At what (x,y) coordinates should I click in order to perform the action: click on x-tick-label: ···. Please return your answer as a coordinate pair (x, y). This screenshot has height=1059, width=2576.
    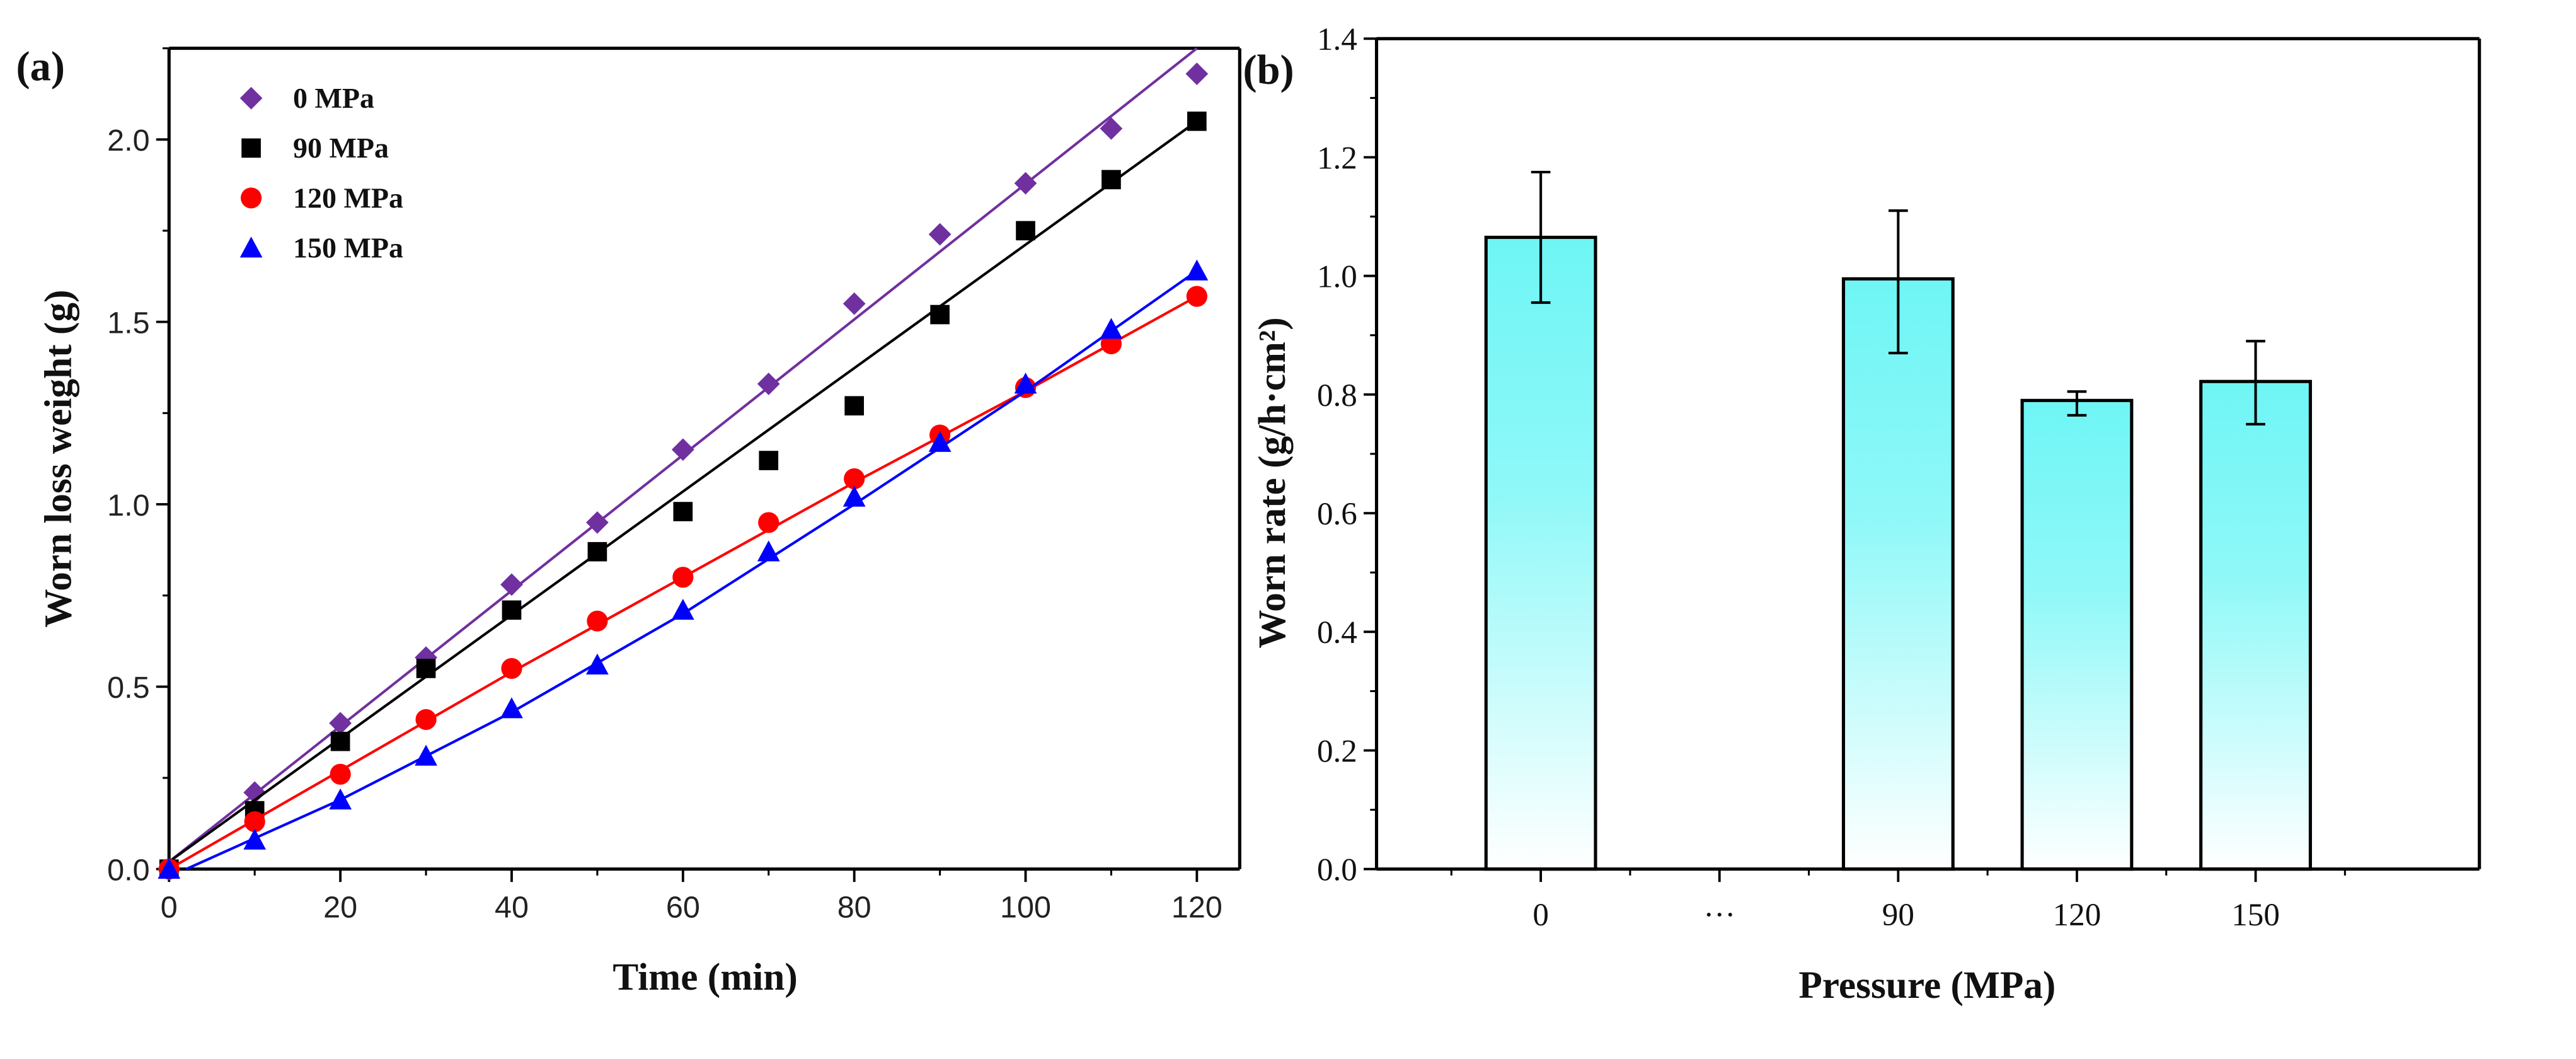
    Looking at the image, I should click on (1719, 915).